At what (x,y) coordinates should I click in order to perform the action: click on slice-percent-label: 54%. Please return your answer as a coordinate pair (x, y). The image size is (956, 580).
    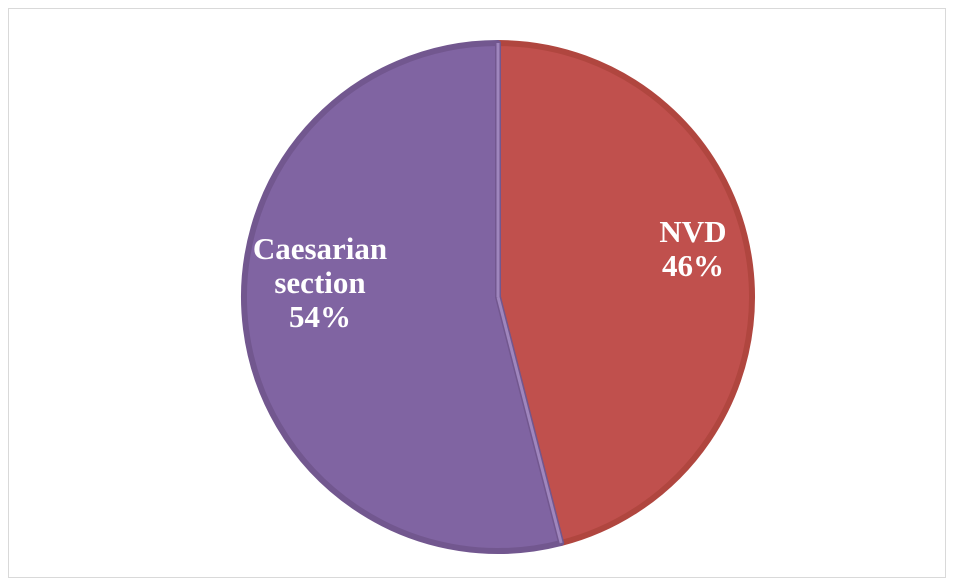
    Looking at the image, I should click on (320, 316).